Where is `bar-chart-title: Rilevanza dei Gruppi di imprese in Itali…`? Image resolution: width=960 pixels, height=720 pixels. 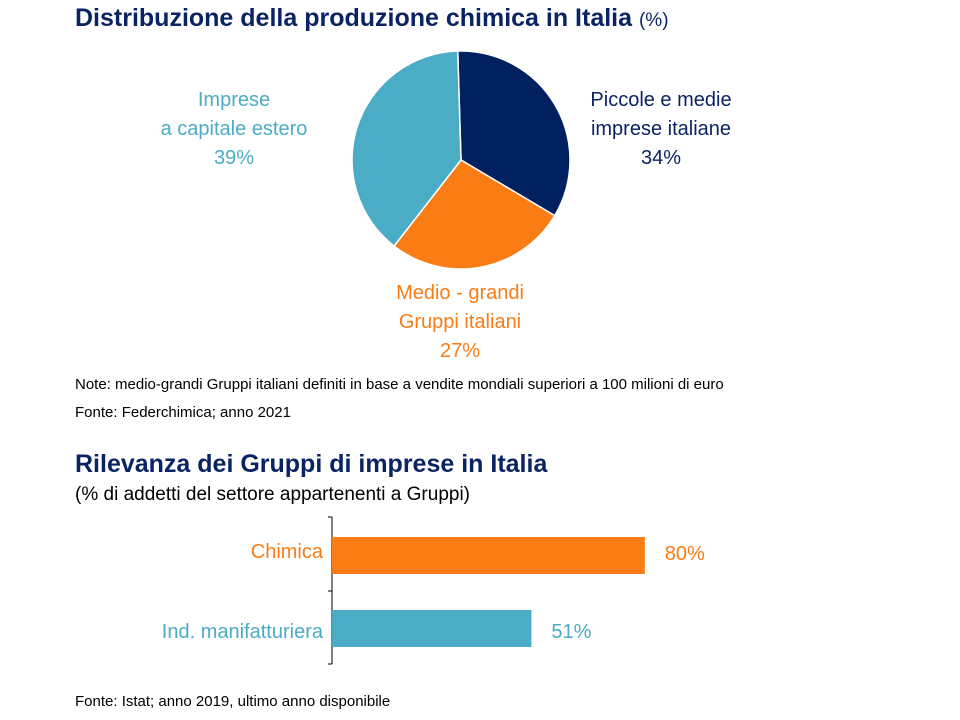
bar-chart-title: Rilevanza dei Gruppi di imprese in Itali… is located at coordinates (311, 464).